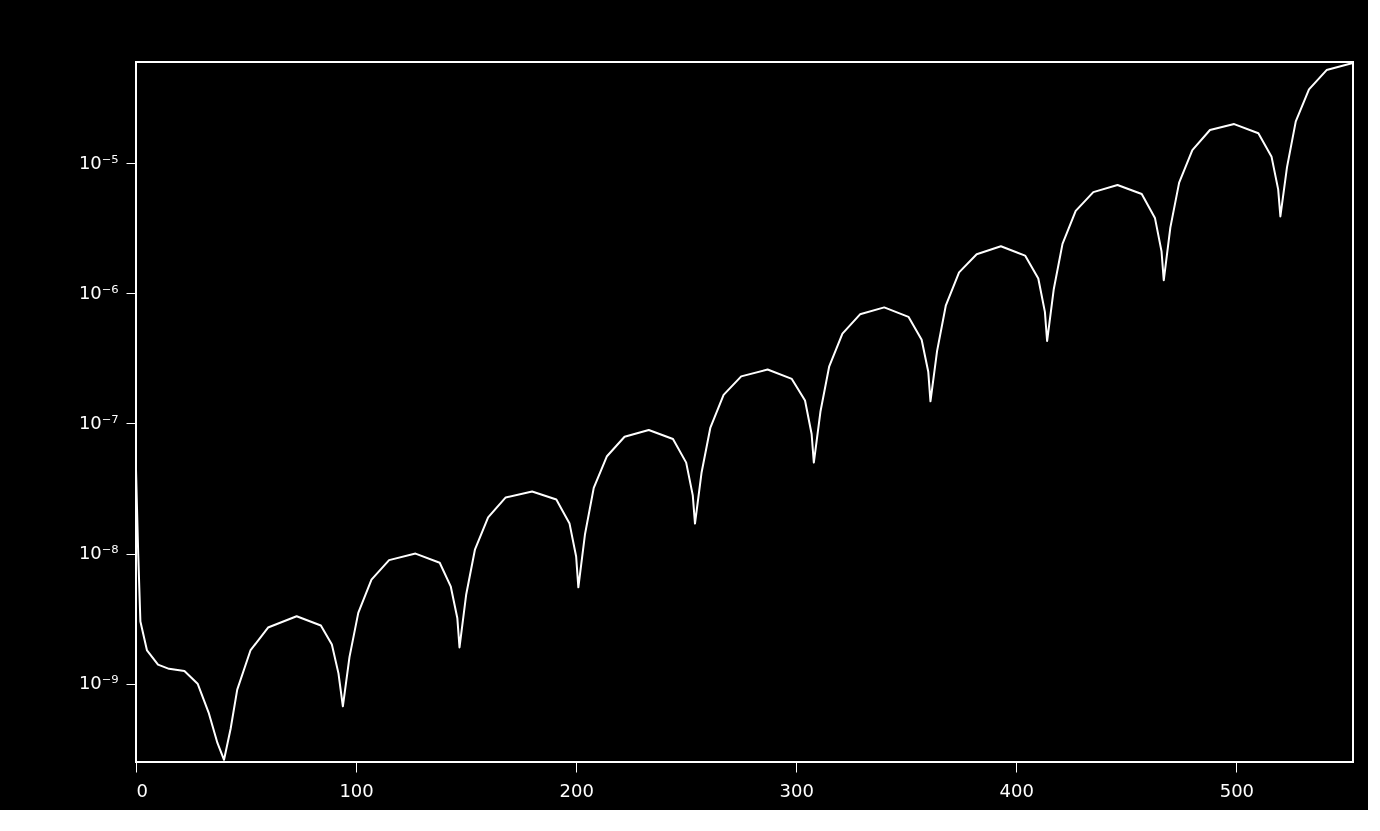 The width and height of the screenshot is (1380, 831). What do you see at coordinates (796, 790) in the screenshot?
I see `x-tick-label: 300` at bounding box center [796, 790].